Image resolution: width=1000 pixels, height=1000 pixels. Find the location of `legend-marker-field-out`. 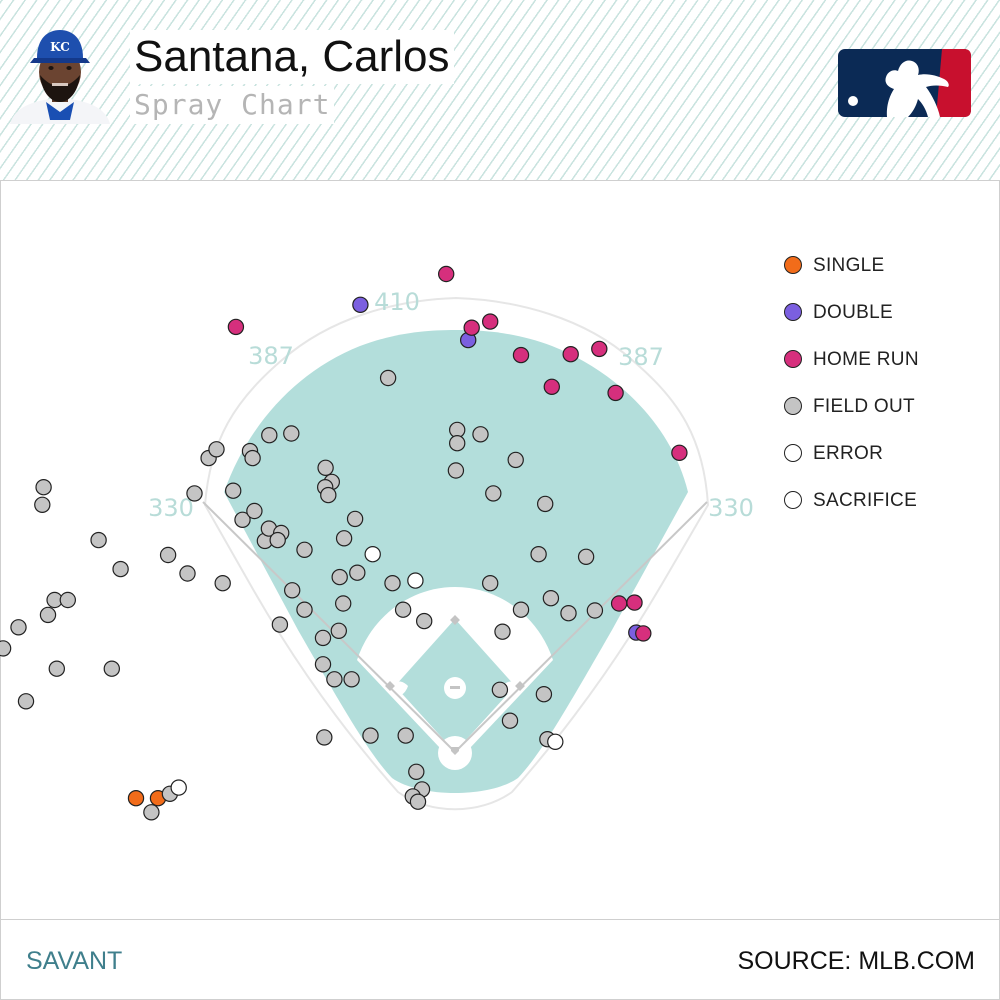

legend-marker-field-out is located at coordinates (793, 406).